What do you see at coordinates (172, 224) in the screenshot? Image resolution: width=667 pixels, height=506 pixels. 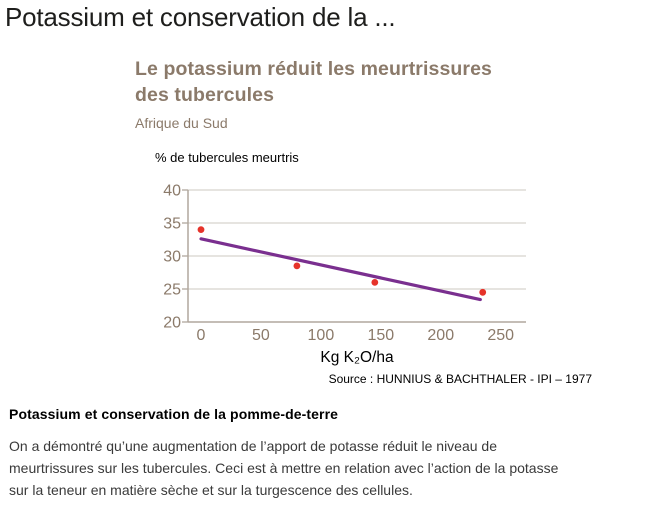 I see `y-tick-label: 35` at bounding box center [172, 224].